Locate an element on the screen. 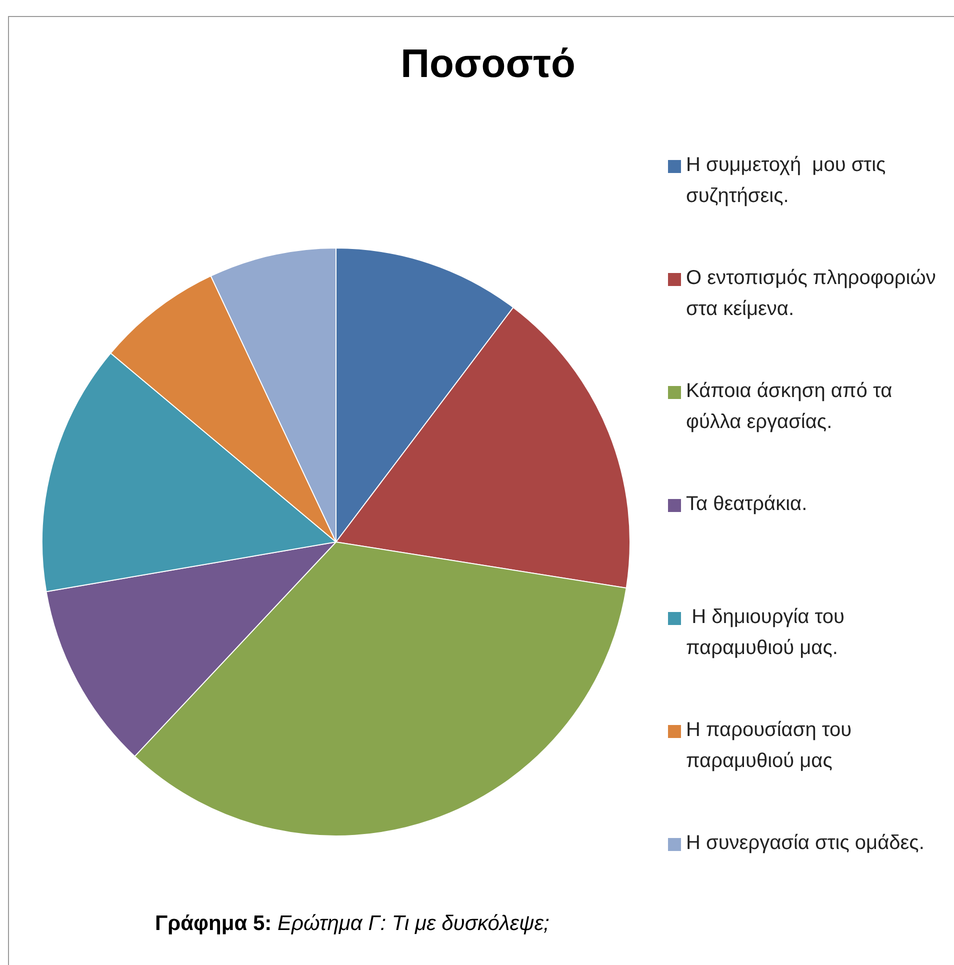  legend-label: Η συμμετοχή μου στις συζητήσεις. is located at coordinates (786, 181).